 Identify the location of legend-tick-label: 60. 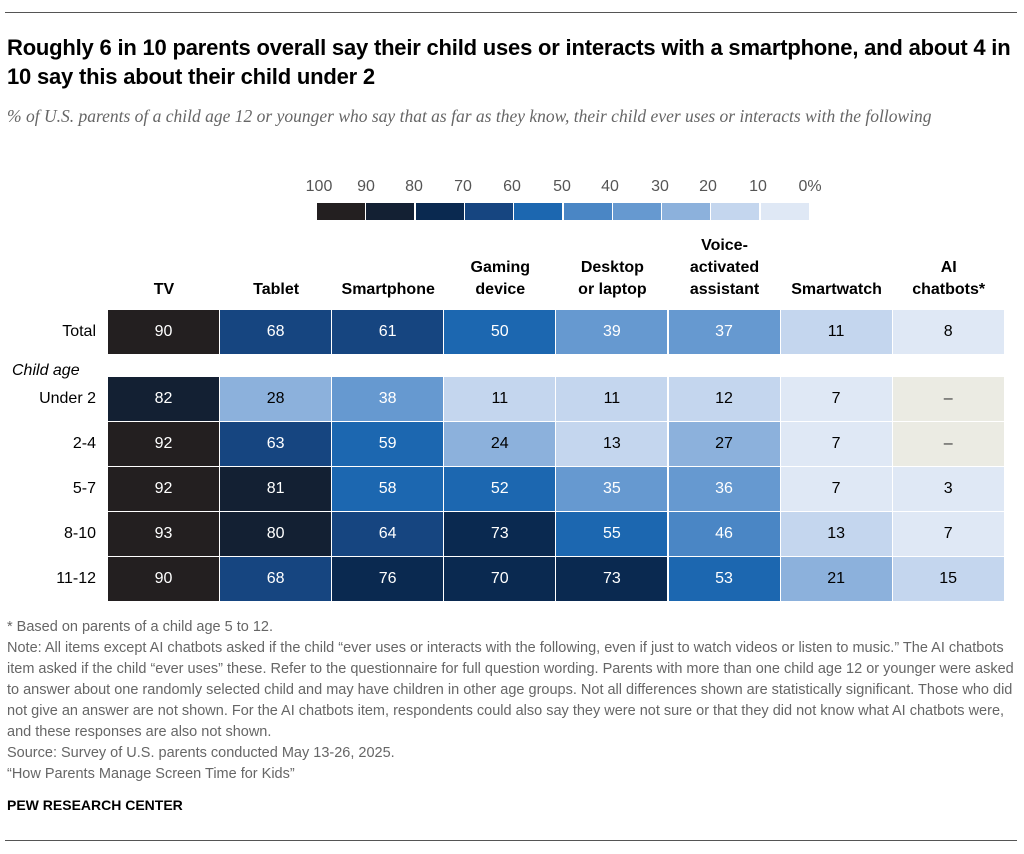
(512, 186).